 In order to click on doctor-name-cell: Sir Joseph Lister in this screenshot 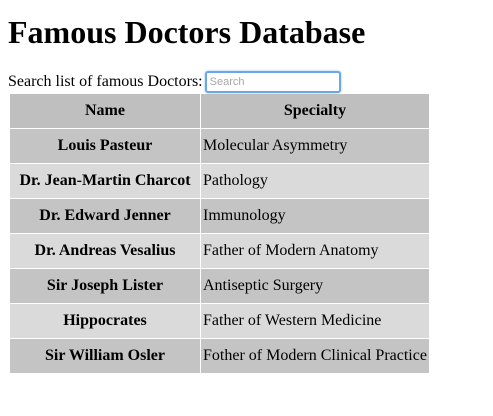, I will do `click(105, 286)`.